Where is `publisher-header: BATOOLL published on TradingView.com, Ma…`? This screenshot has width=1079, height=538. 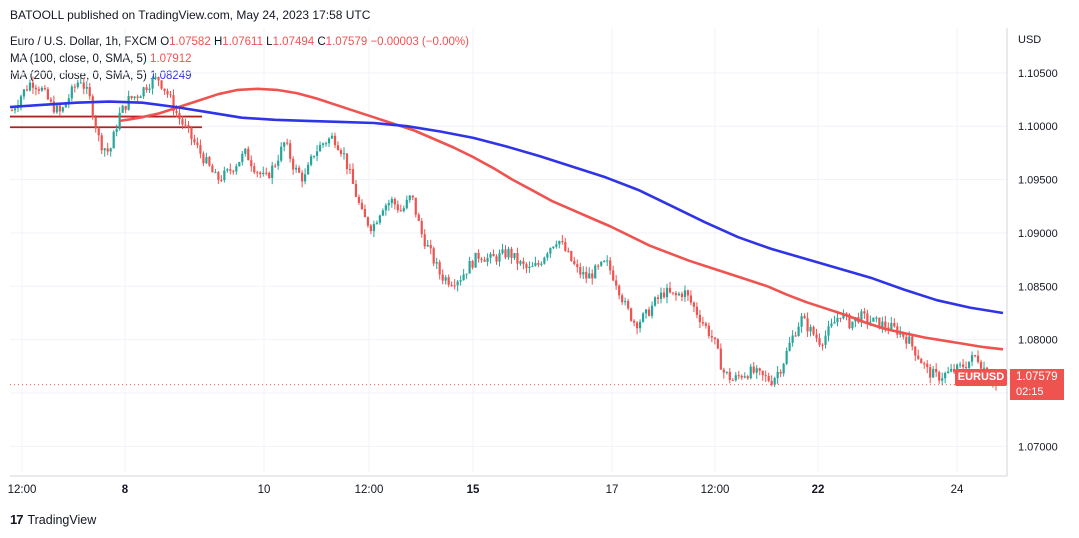 publisher-header: BATOOLL published on TradingView.com, Ma… is located at coordinates (190, 15).